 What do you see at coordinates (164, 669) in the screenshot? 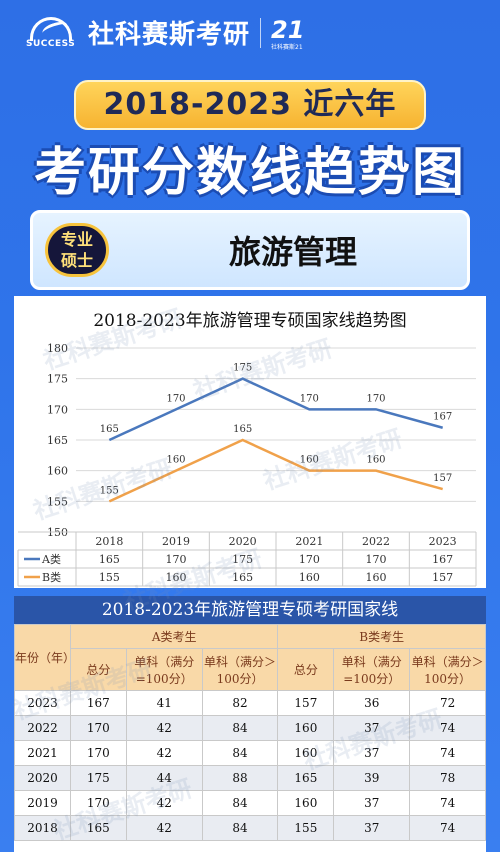
I see `header-a-single-100: 单科（满分=100分）` at bounding box center [164, 669].